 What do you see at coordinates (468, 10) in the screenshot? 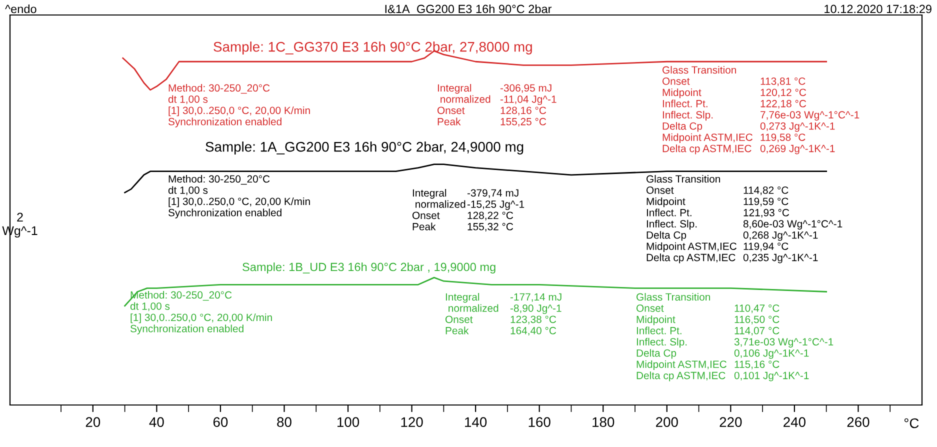
I see `chart-title: I&1A_GG200 E3 16h 90°C 2bar` at bounding box center [468, 10].